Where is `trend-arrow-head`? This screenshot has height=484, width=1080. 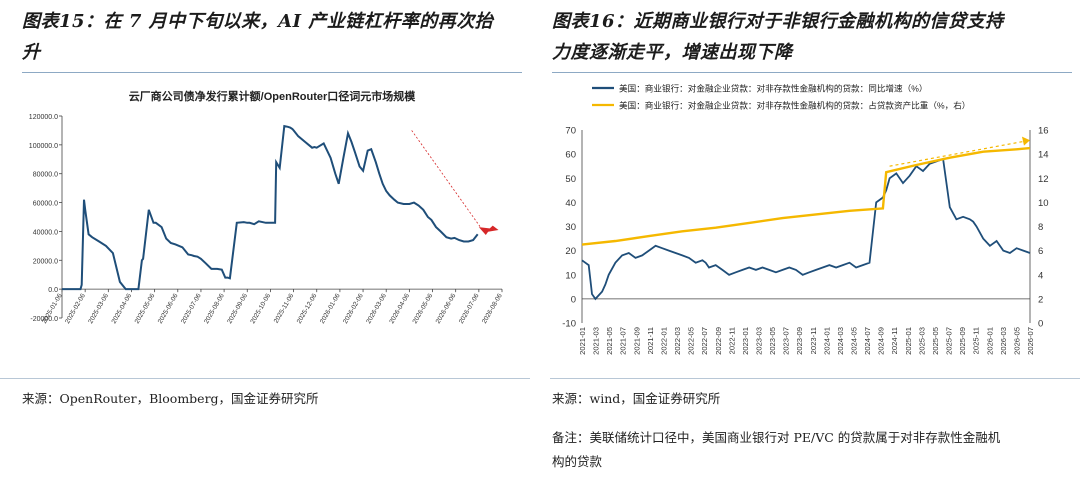 trend-arrow-head is located at coordinates (1025, 141).